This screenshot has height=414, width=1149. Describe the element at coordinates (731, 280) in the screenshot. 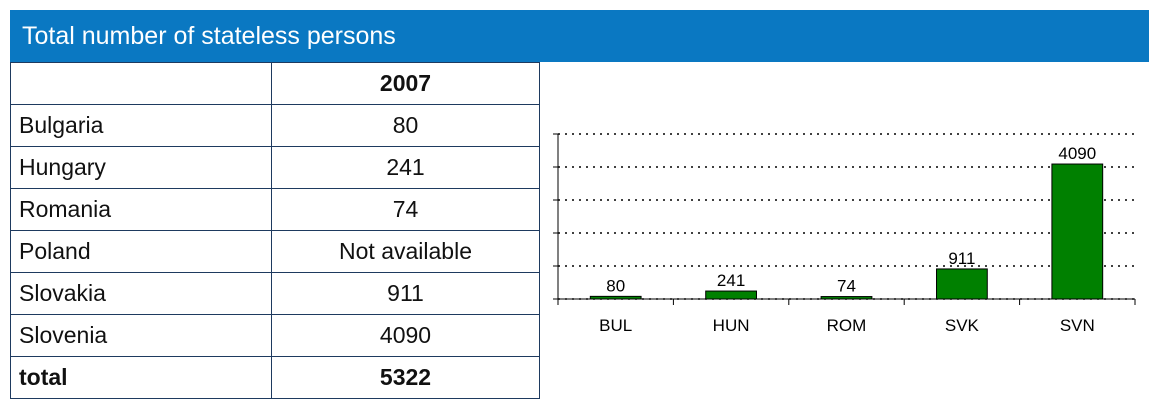

I see `data-label: 241` at that location.